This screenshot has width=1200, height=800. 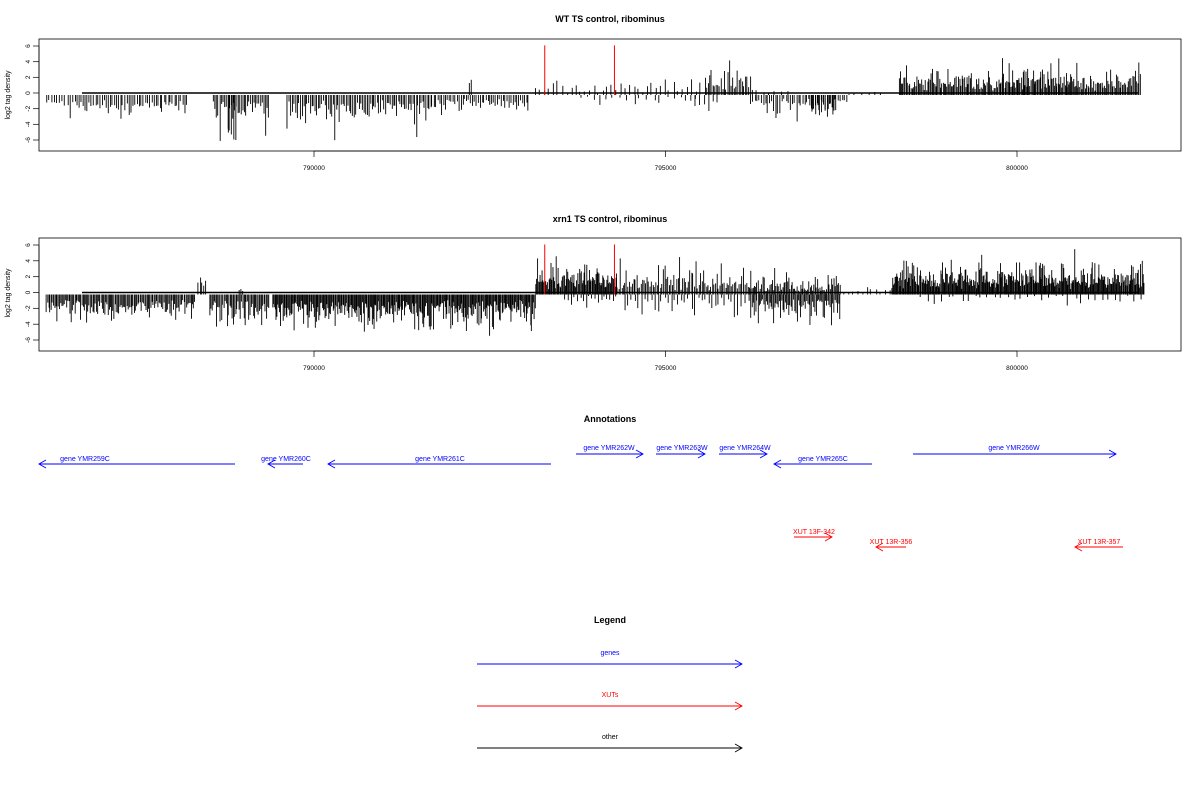 I want to click on gene-arrow: gene YMR261C, so click(x=439, y=462).